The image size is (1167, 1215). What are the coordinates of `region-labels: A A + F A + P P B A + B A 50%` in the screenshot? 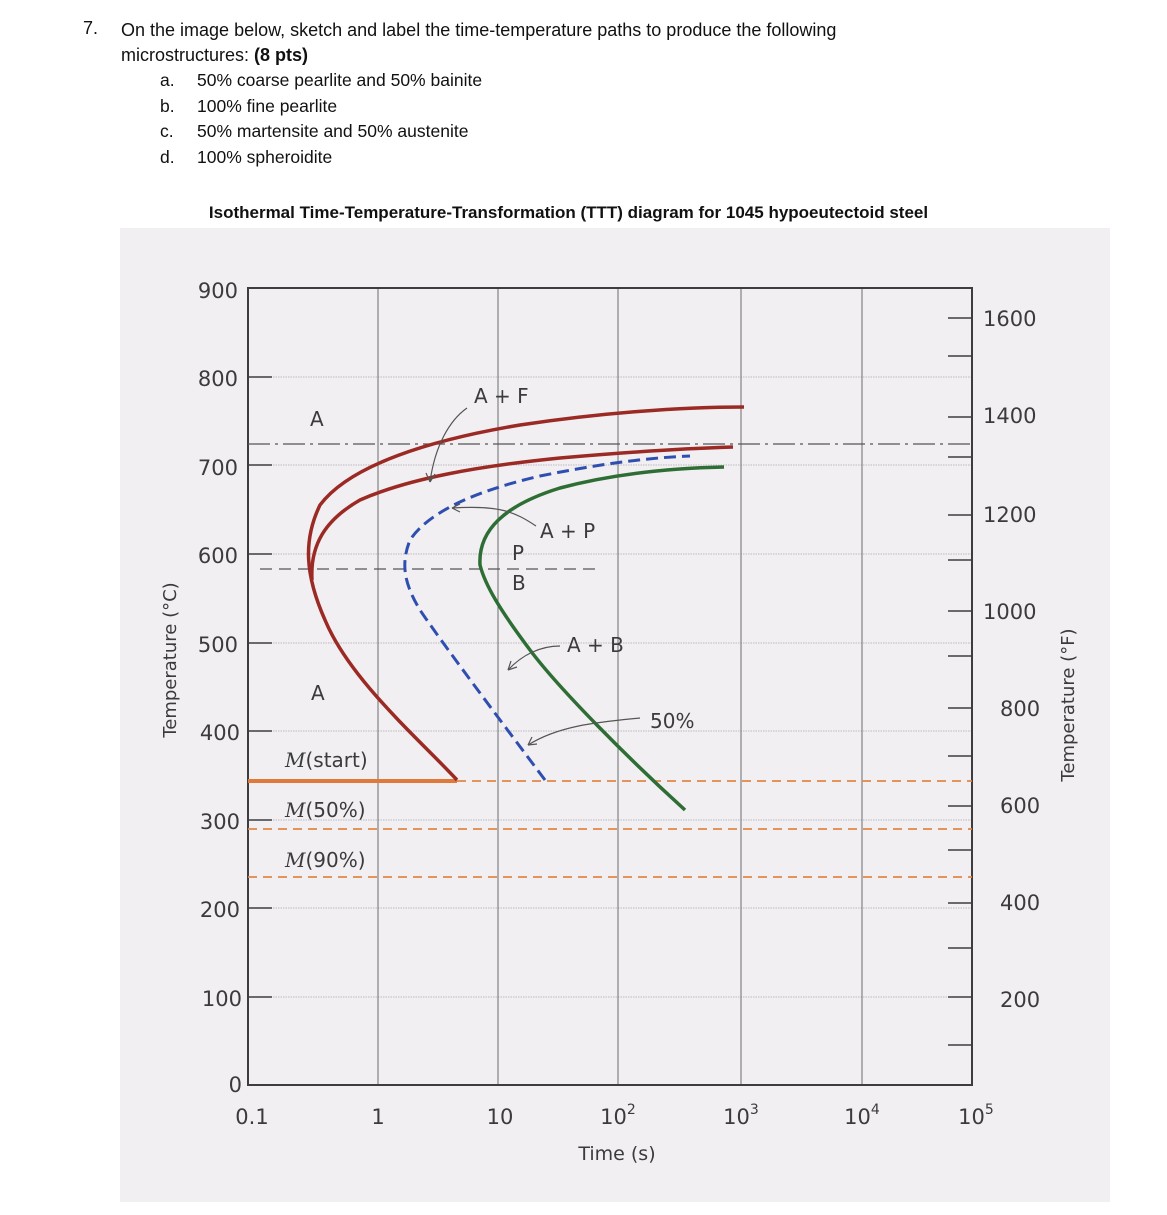 It's located at (502, 558).